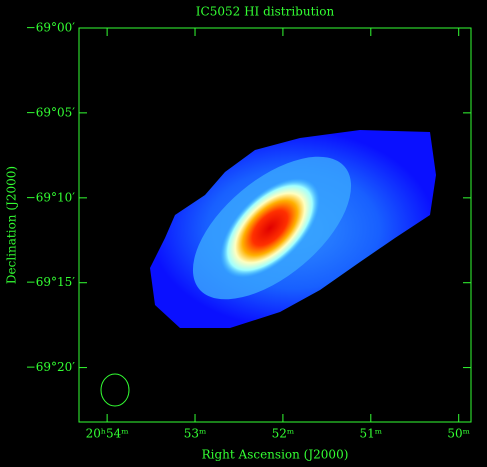 The height and width of the screenshot is (467, 487). I want to click on y-tick-label: −69°00′, so click(51, 28).